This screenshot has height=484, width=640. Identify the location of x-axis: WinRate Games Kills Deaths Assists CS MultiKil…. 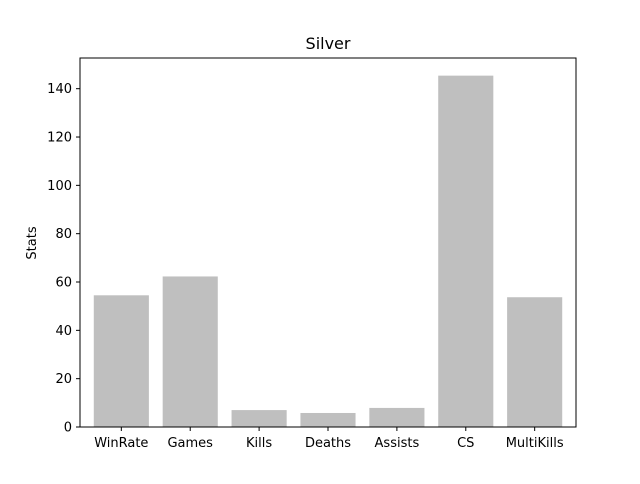
(329, 439).